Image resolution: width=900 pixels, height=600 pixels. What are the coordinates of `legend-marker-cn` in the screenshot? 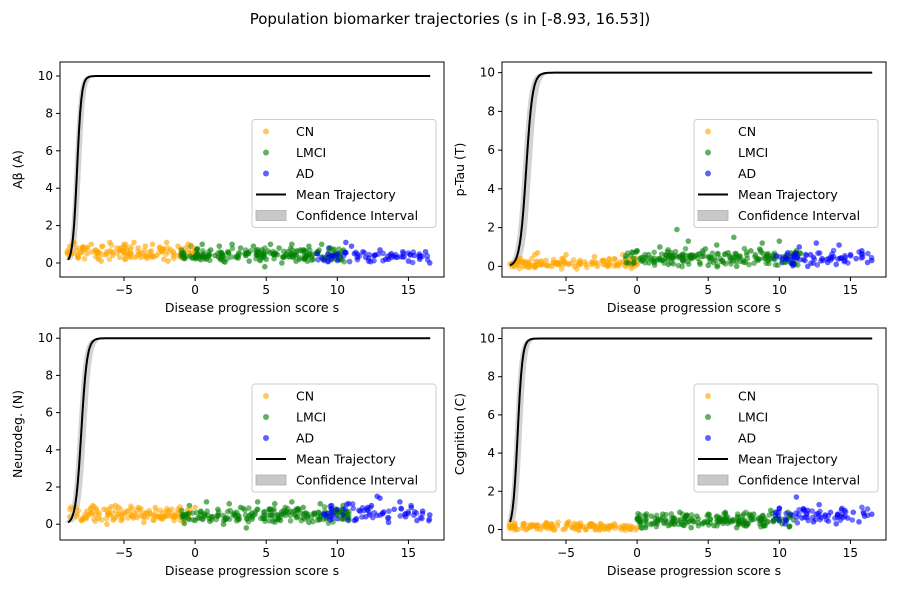 It's located at (708, 131).